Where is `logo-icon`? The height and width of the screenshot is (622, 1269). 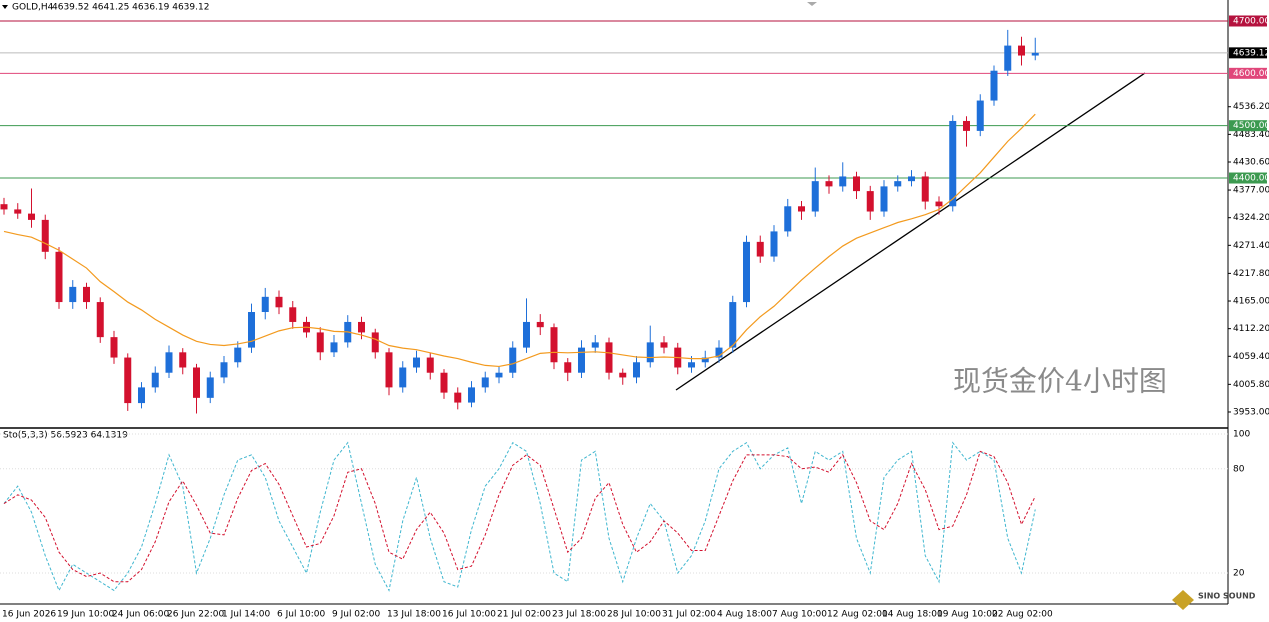 logo-icon is located at coordinates (1183, 600).